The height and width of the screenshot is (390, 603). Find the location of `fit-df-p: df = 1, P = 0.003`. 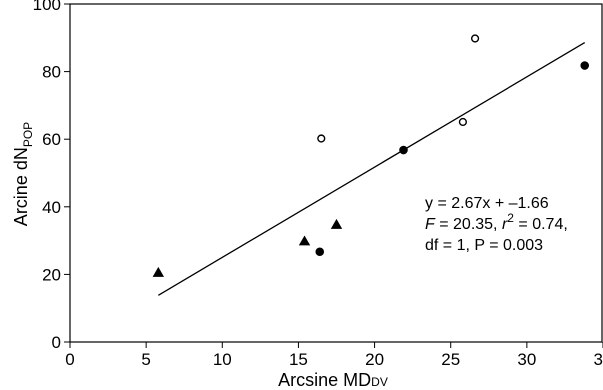

fit-df-p: df = 1, P = 0.003 is located at coordinates (484, 245).